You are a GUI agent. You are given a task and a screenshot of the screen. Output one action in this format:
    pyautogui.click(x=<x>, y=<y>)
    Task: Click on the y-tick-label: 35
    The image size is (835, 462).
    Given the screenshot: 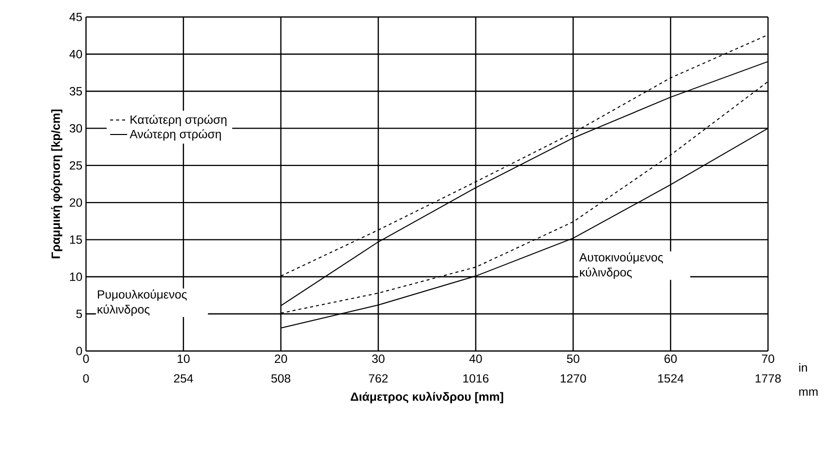 What is the action you would take?
    pyautogui.click(x=76, y=91)
    